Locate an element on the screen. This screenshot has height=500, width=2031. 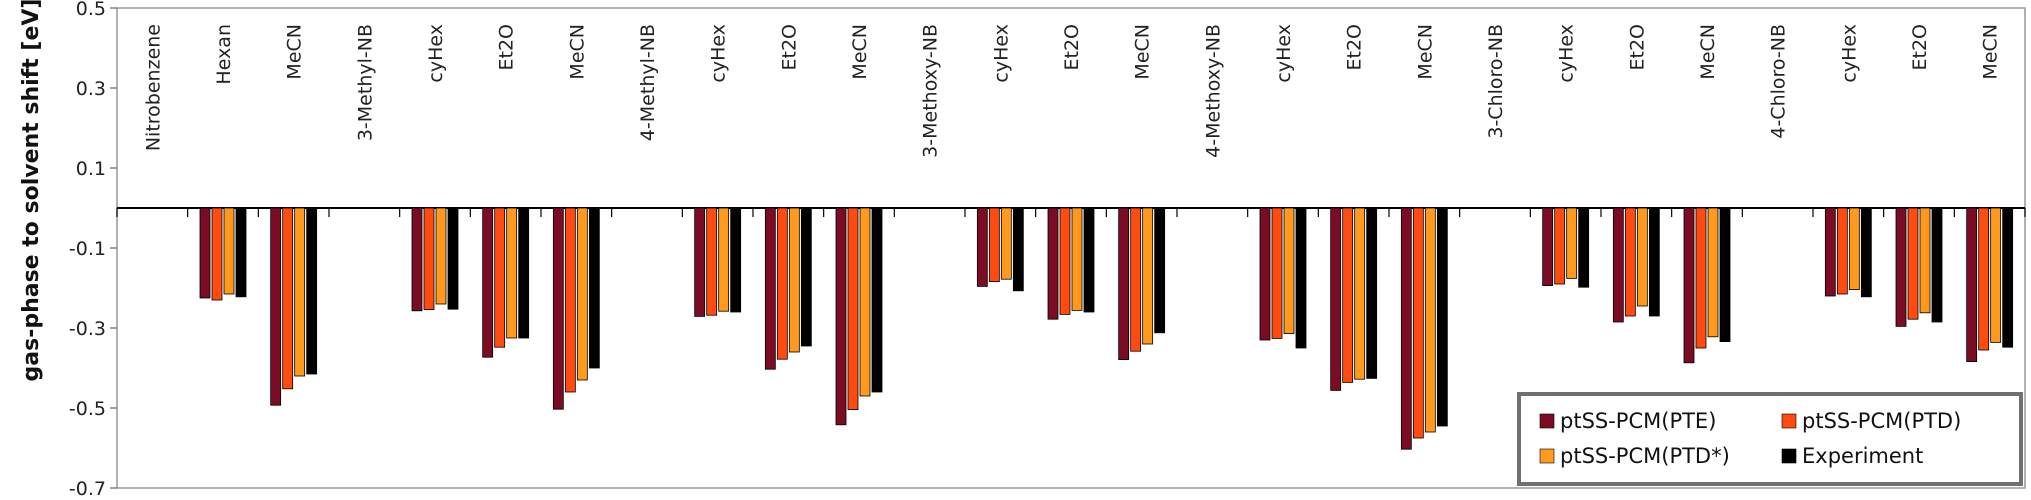
y-tick-label: -0.3 is located at coordinates (87, 329).